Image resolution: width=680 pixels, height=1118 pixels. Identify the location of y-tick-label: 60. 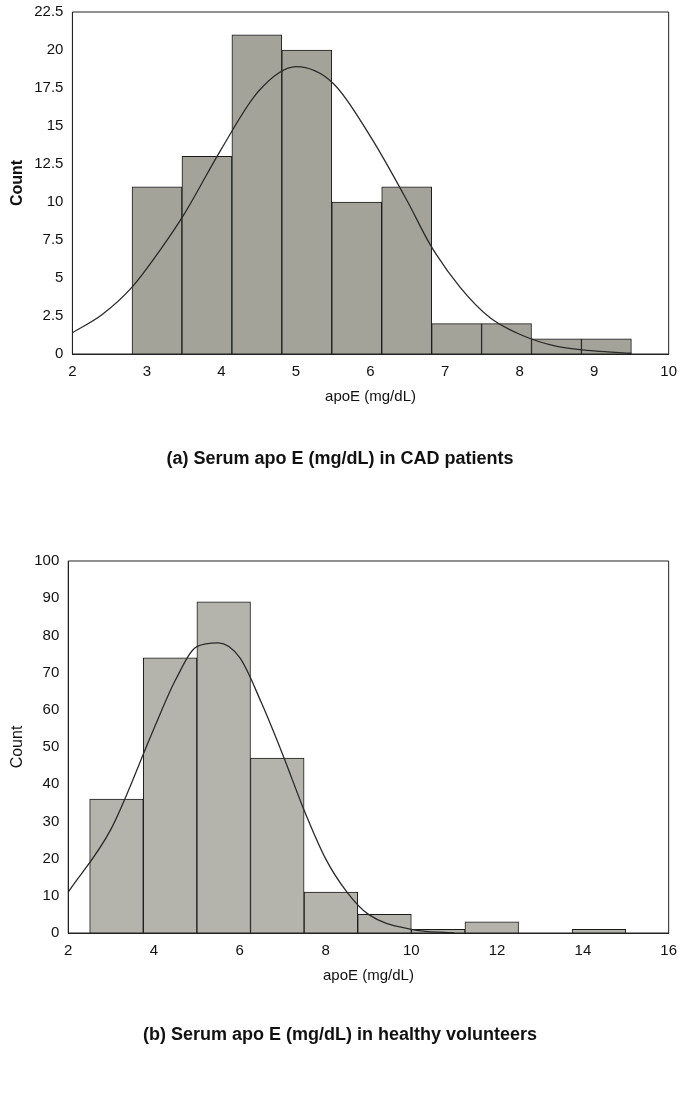
(51, 708).